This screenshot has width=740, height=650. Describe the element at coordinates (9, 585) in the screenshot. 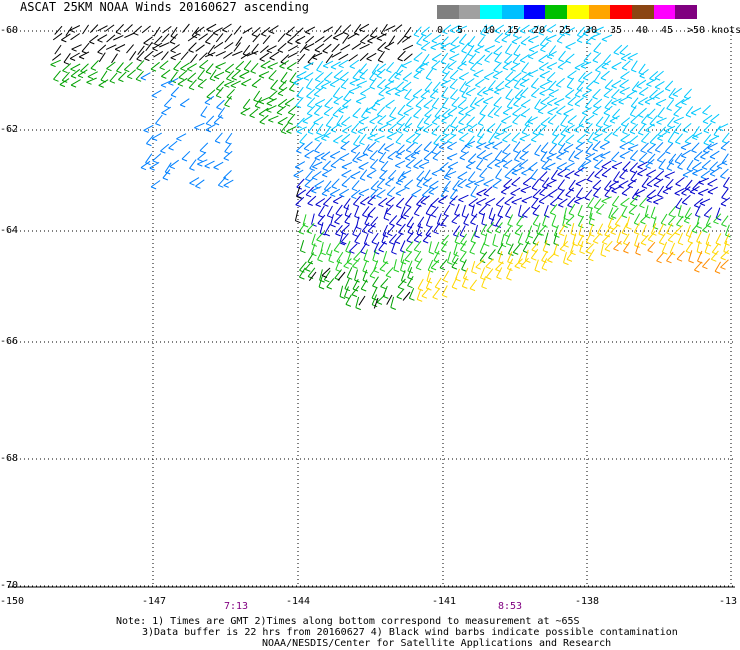

I see `lat-label-70: -70` at that location.